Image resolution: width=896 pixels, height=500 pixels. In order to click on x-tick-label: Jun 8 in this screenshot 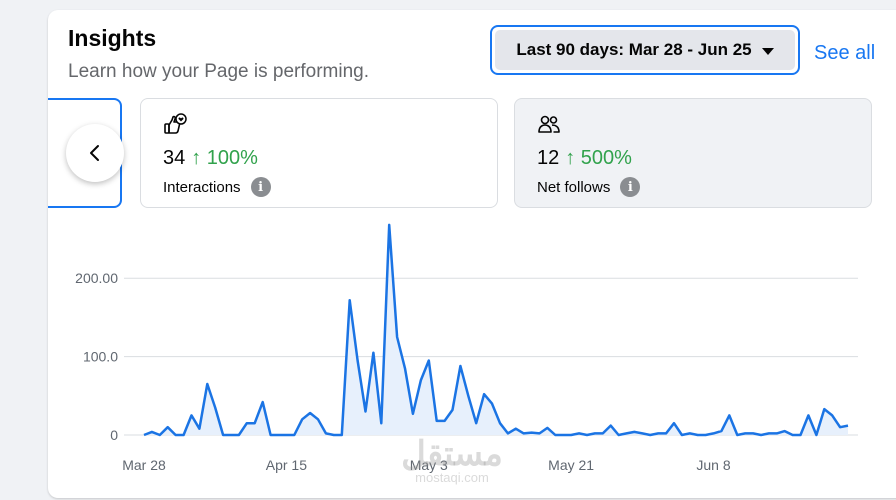, I will do `click(713, 465)`.